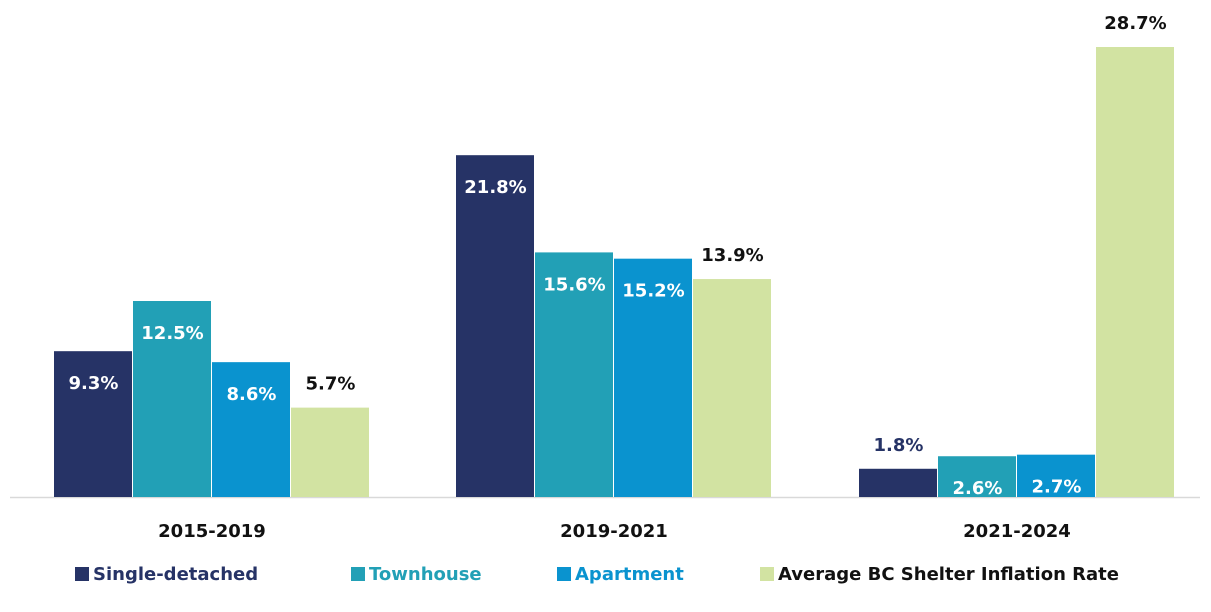  What do you see at coordinates (331, 384) in the screenshot?
I see `data-label: 5.7%` at bounding box center [331, 384].